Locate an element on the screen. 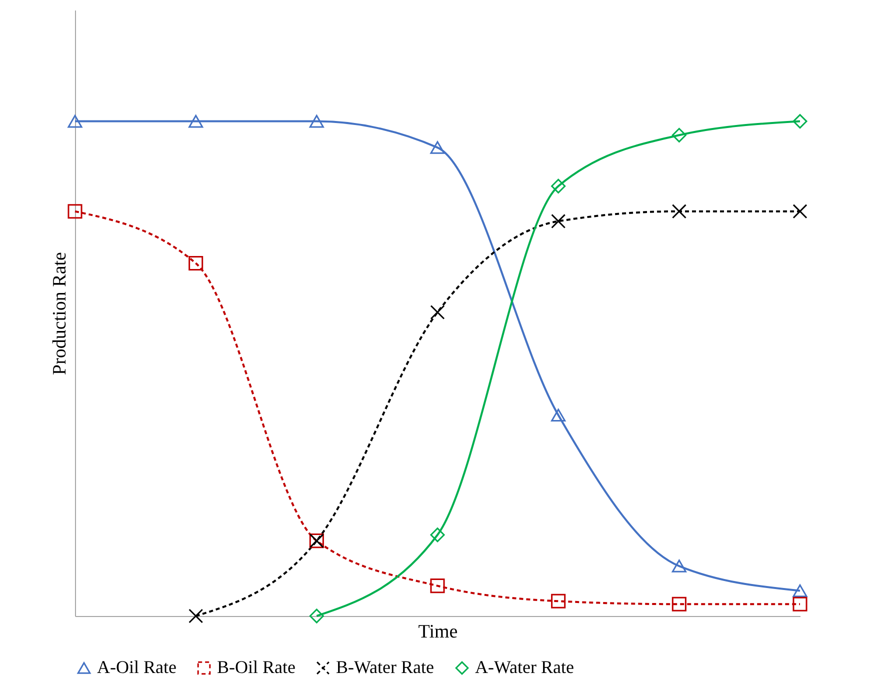 This screenshot has width=896, height=686. y-axis-title: Production Rate is located at coordinates (60, 313).